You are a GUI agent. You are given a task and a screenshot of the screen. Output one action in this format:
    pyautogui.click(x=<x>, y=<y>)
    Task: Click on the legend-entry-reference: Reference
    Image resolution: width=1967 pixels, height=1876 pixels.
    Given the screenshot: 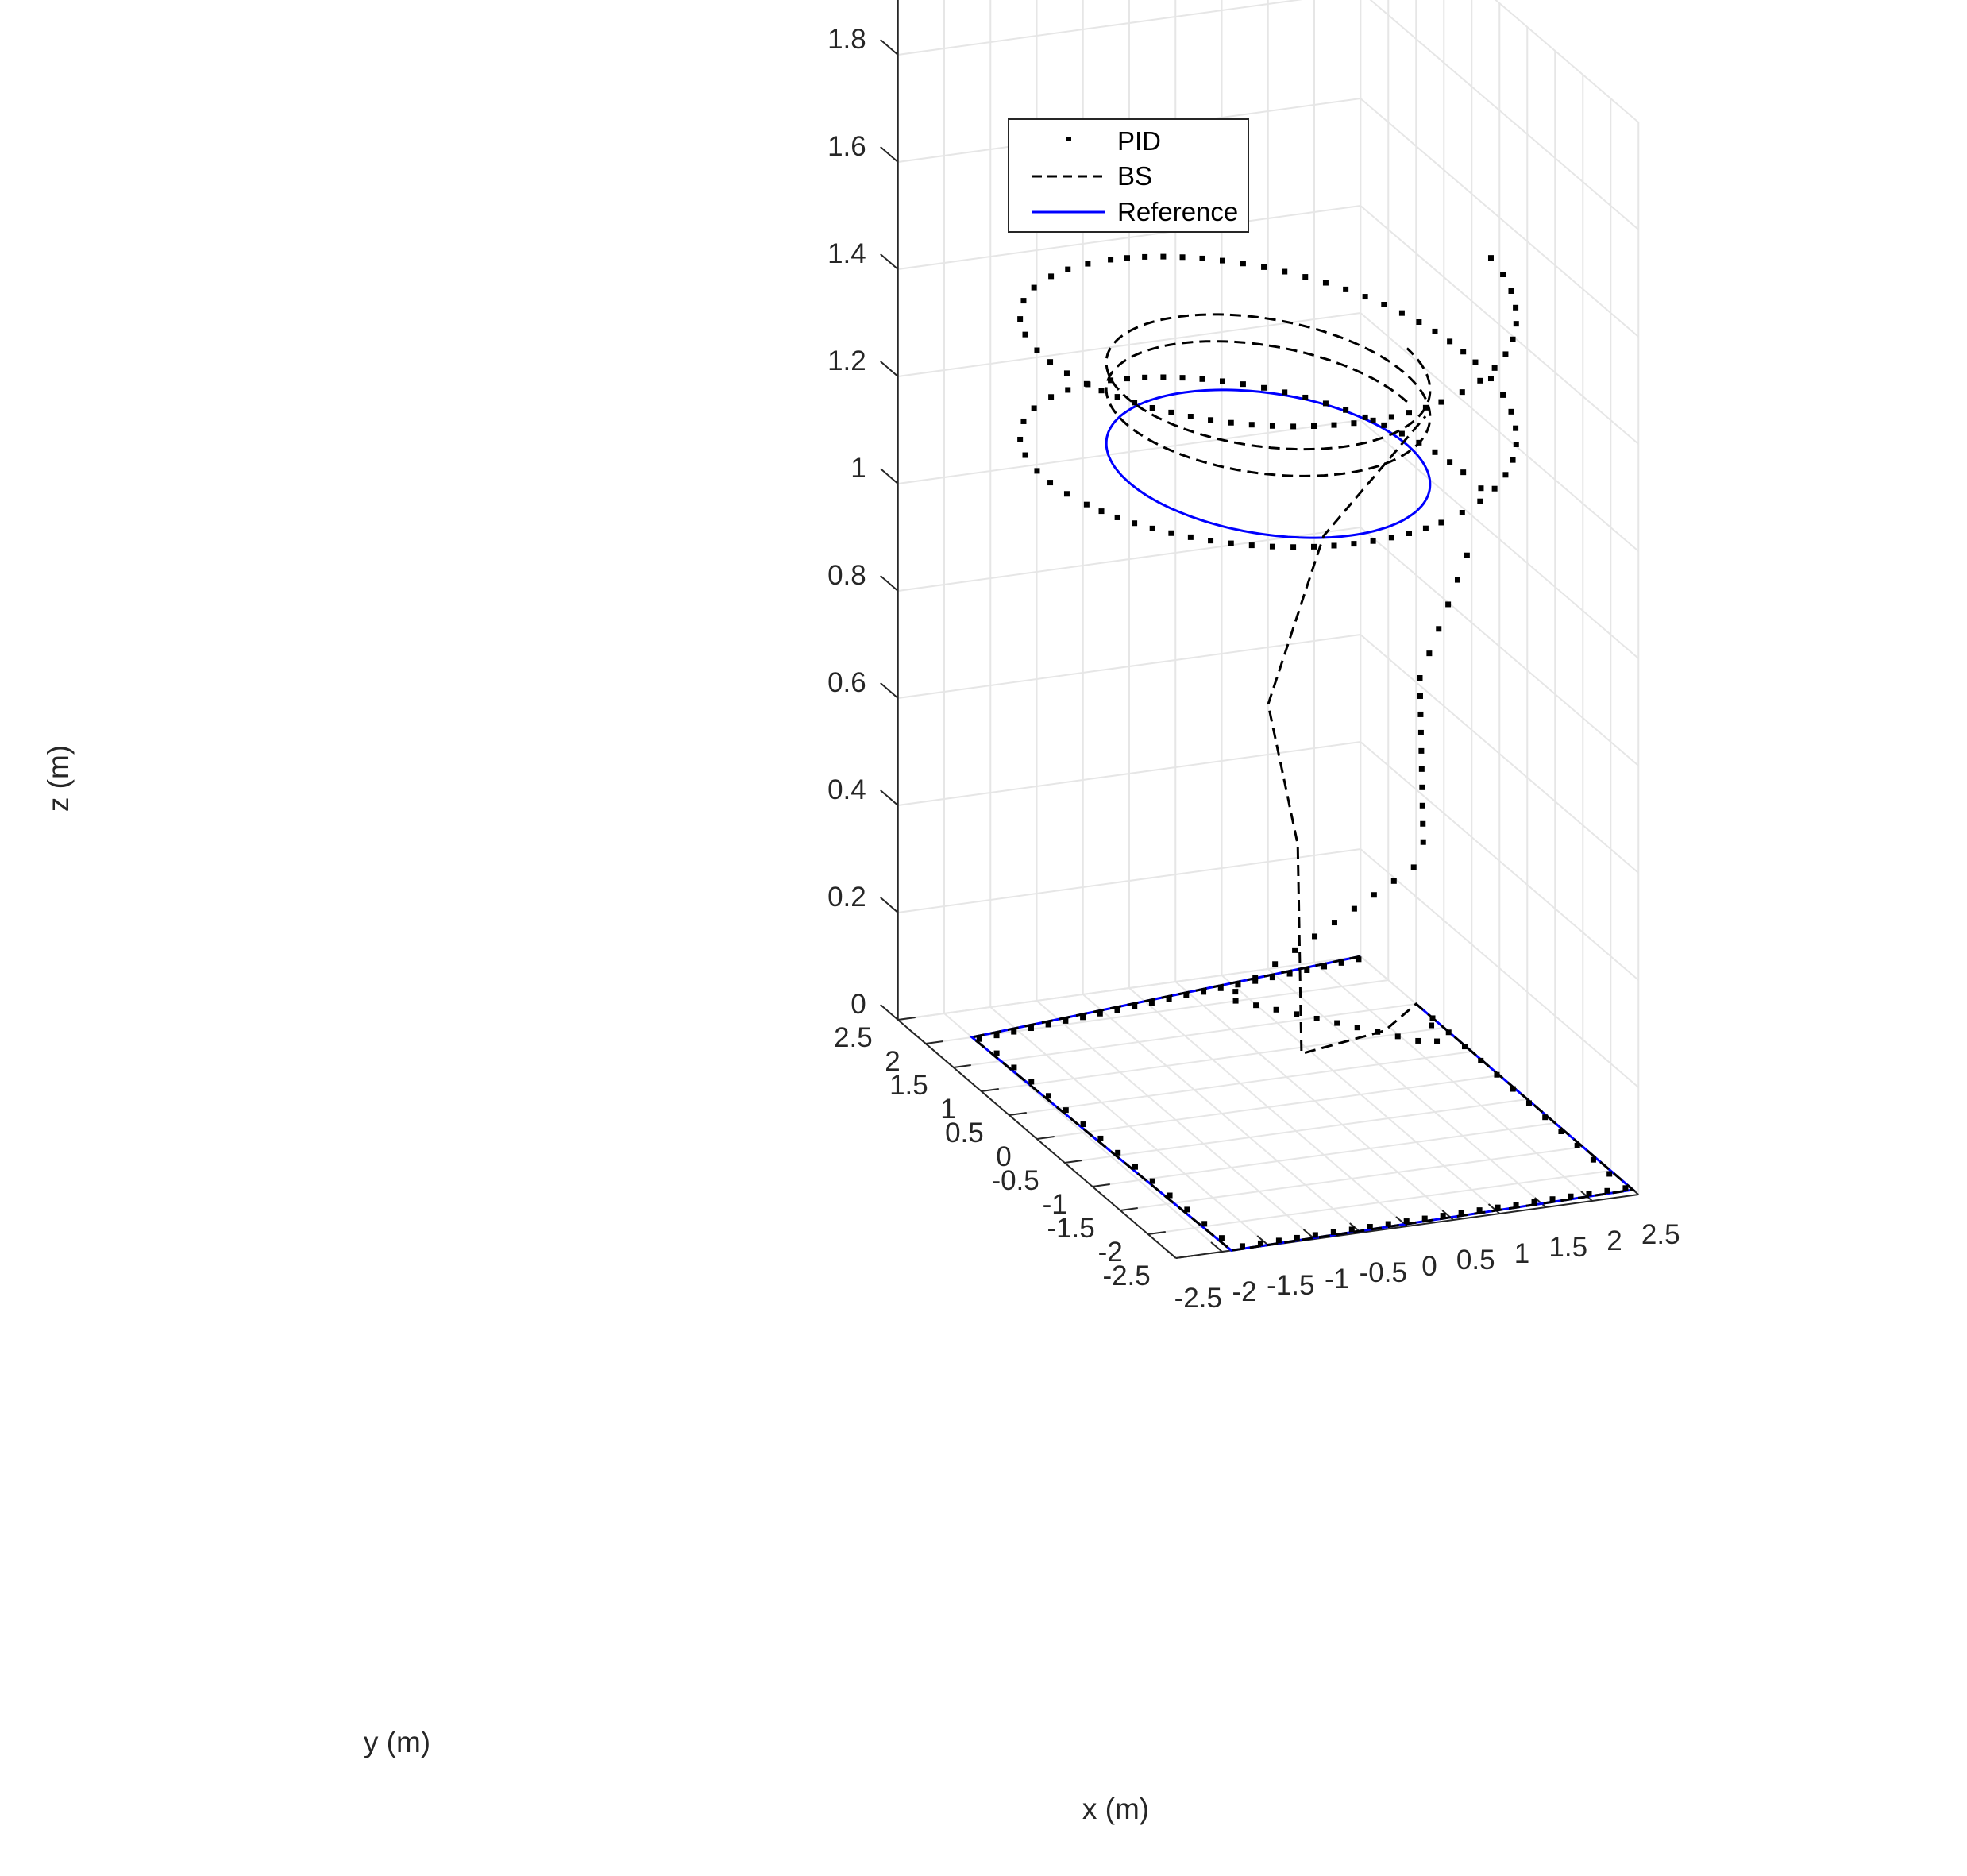 What is the action you would take?
    pyautogui.click(x=1135, y=212)
    